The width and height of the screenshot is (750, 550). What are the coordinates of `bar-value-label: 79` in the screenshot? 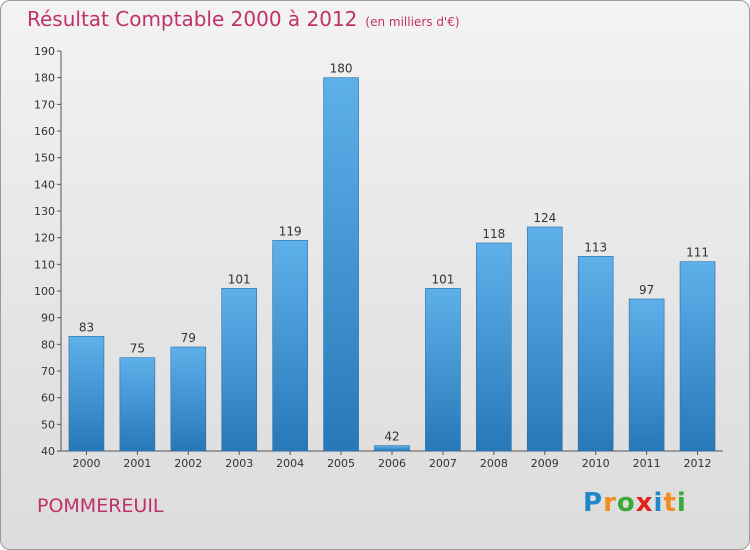 It's located at (188, 338).